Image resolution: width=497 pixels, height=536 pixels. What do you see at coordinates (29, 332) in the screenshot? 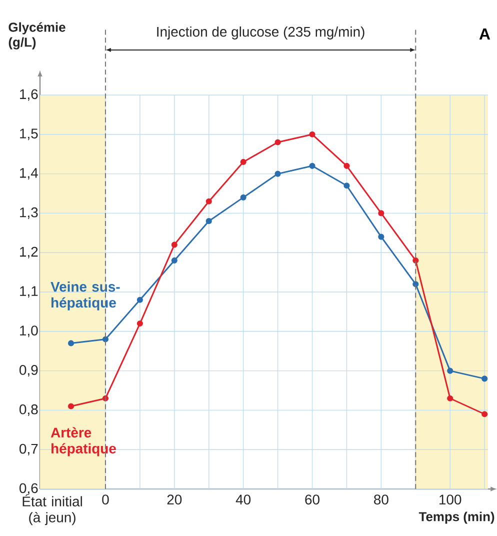
I see `y-tick-label: 1,0` at bounding box center [29, 332].